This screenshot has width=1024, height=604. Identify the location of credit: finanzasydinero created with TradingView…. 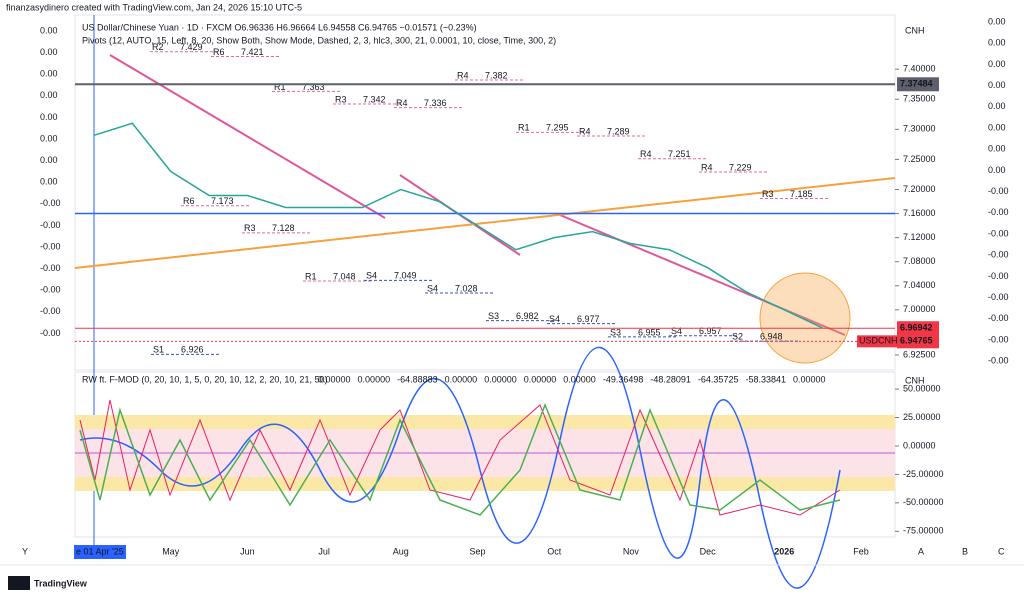
(154, 7).